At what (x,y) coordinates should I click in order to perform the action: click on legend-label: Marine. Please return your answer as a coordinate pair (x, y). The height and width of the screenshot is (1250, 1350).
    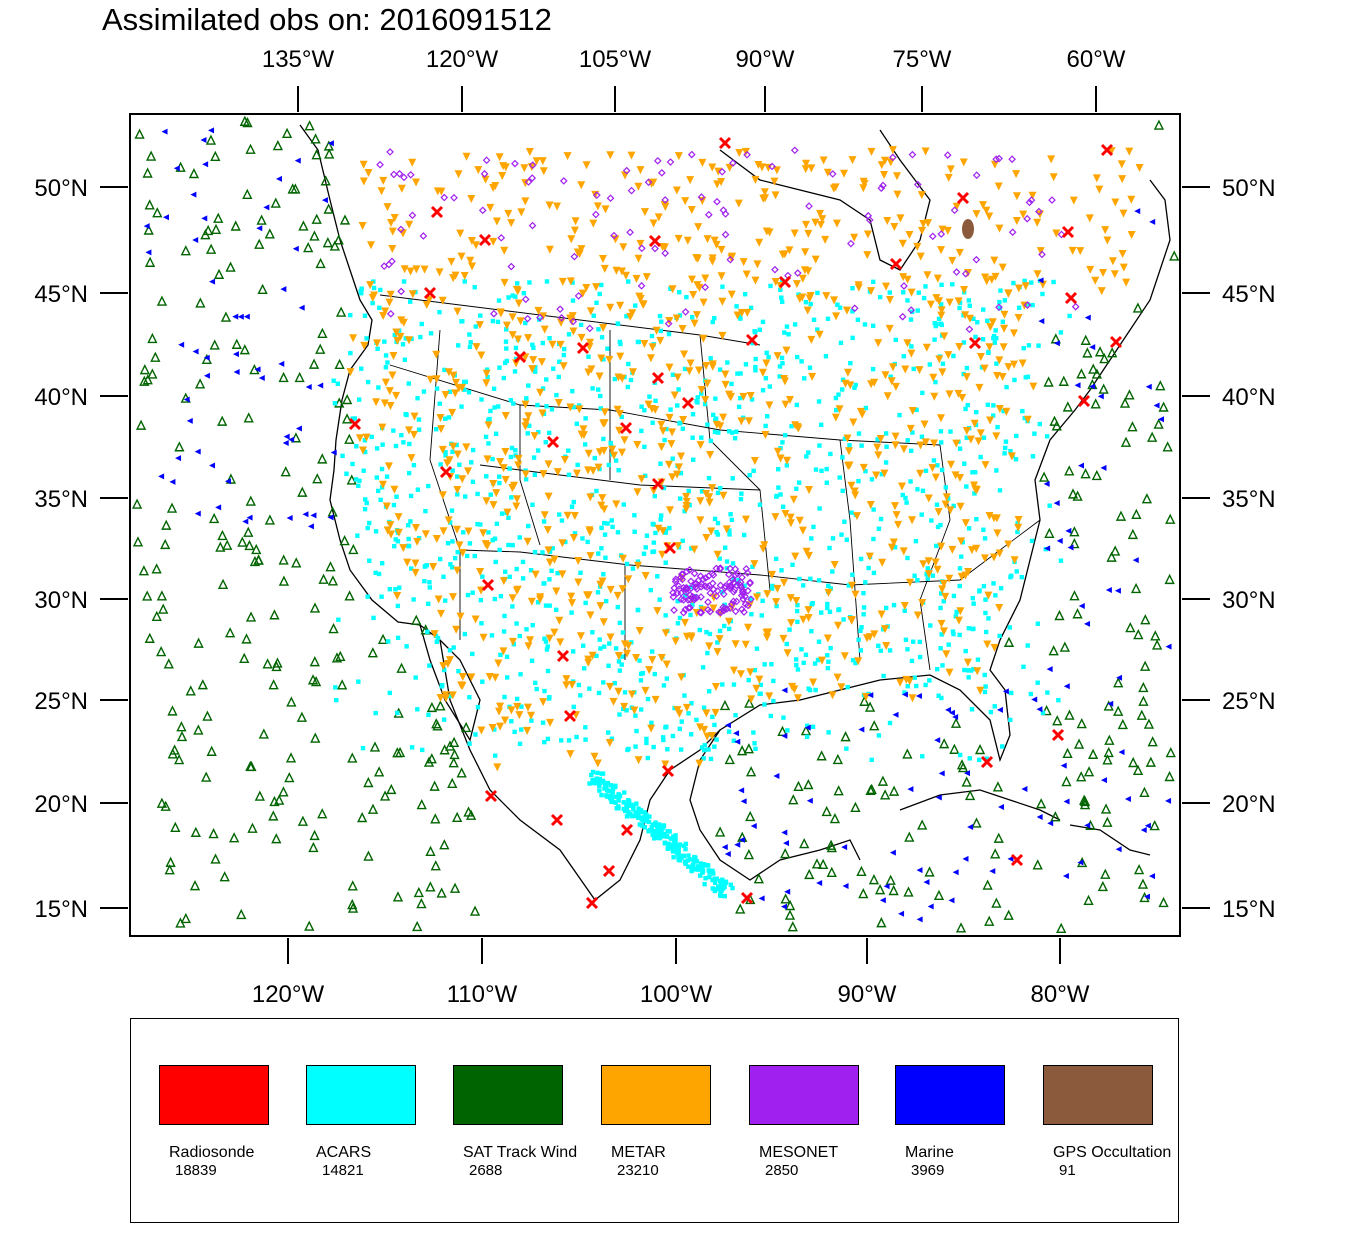
    Looking at the image, I should click on (929, 1152).